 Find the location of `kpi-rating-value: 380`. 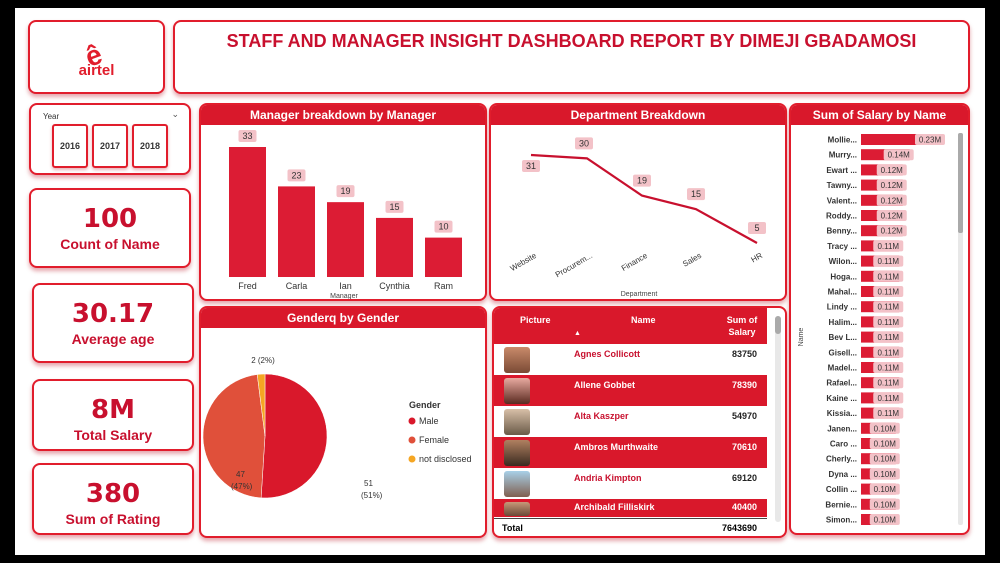

kpi-rating-value: 380 is located at coordinates (113, 494).